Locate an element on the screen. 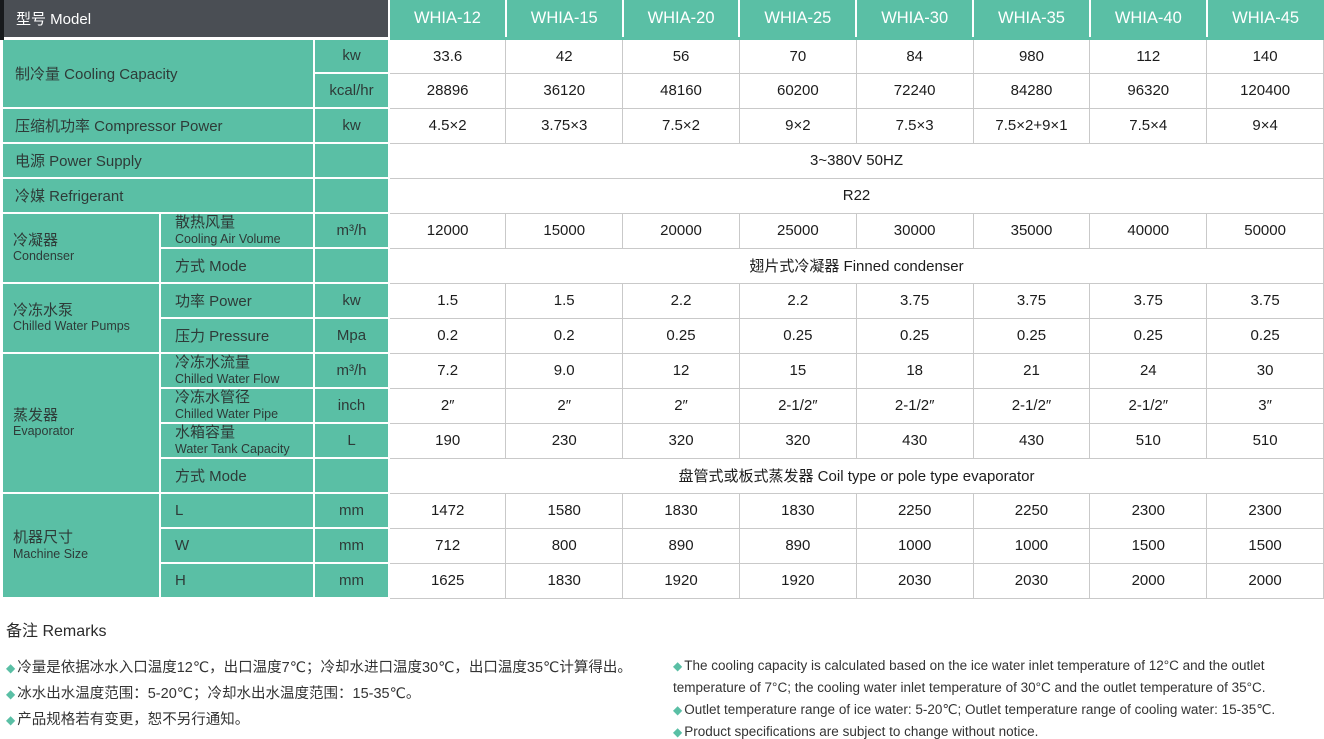  value-cell: 60200 is located at coordinates (797, 90).